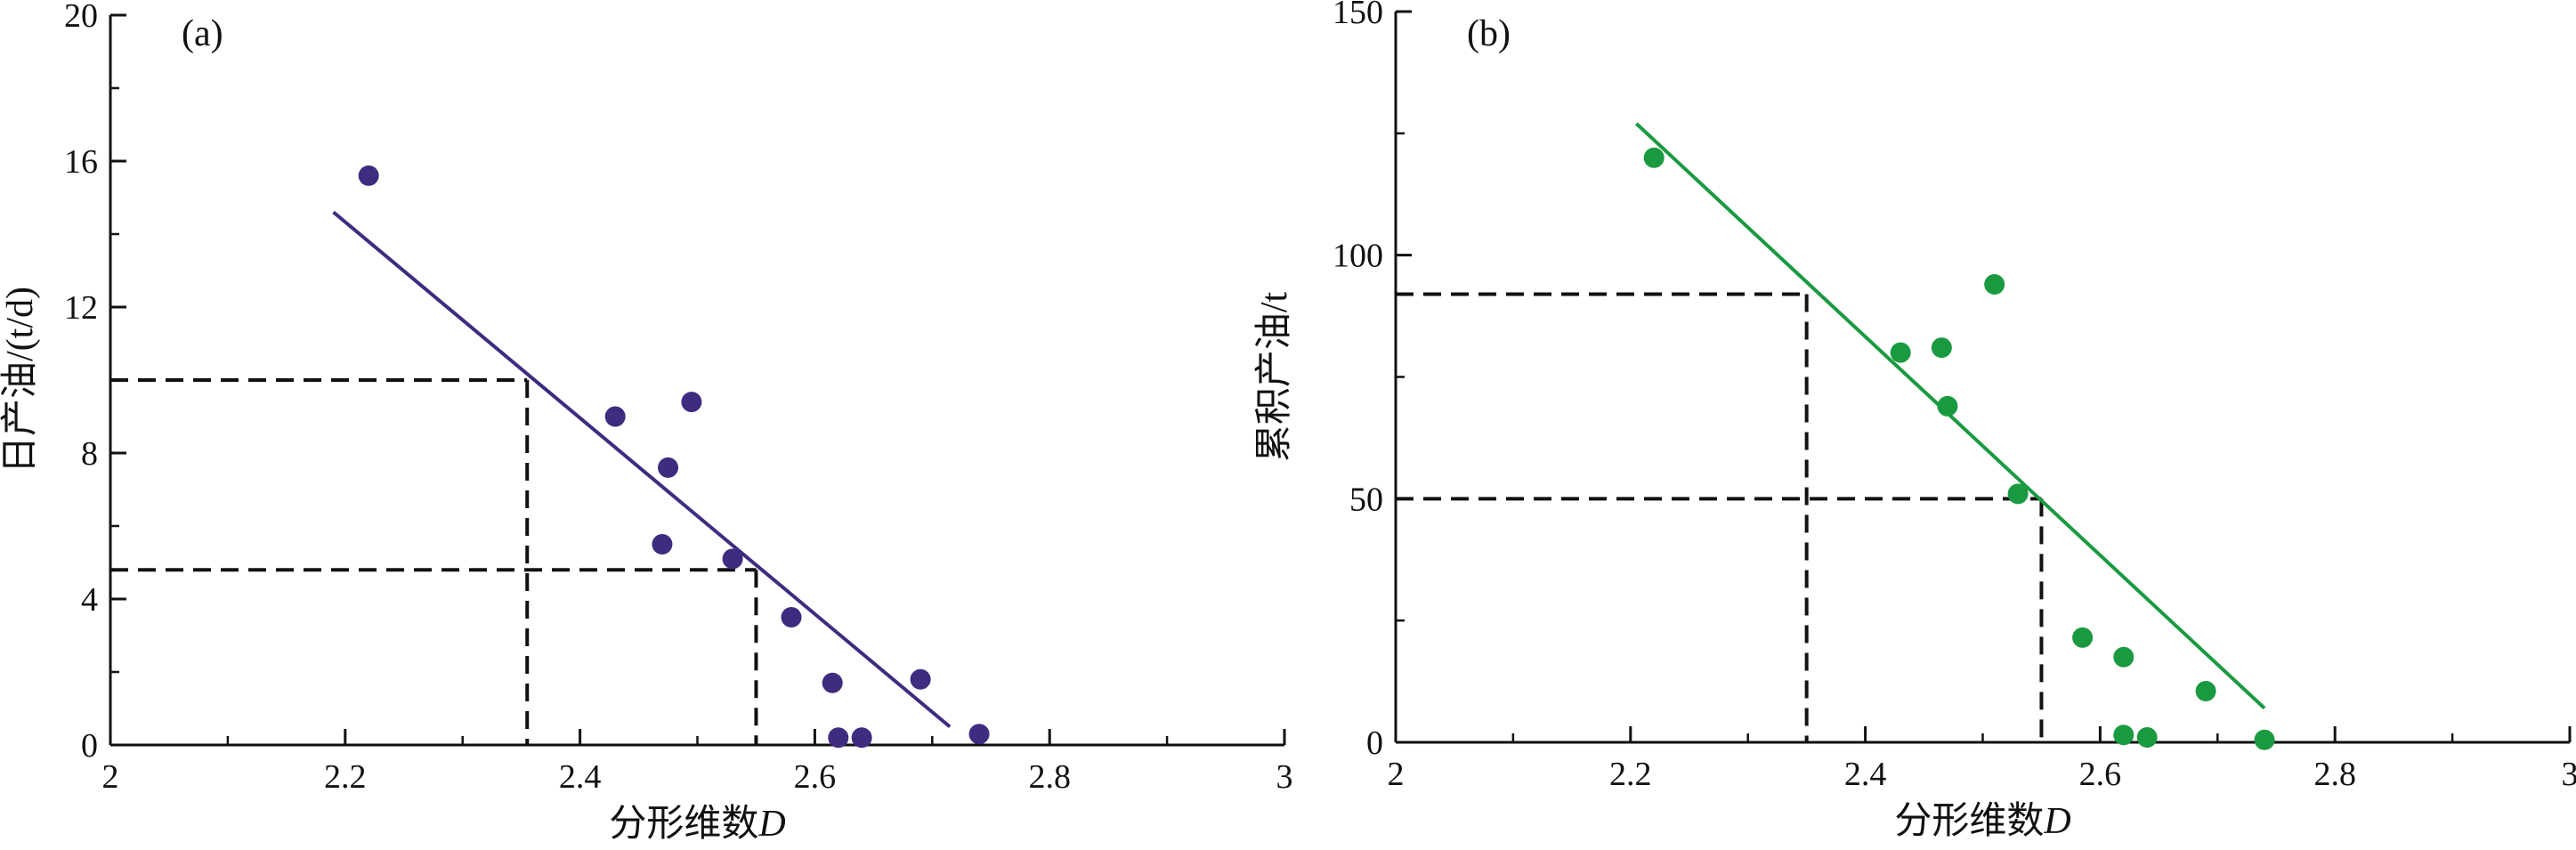 Image resolution: width=2576 pixels, height=850 pixels. What do you see at coordinates (1866, 774) in the screenshot?
I see `panel-b-x-tick-label: 2.4` at bounding box center [1866, 774].